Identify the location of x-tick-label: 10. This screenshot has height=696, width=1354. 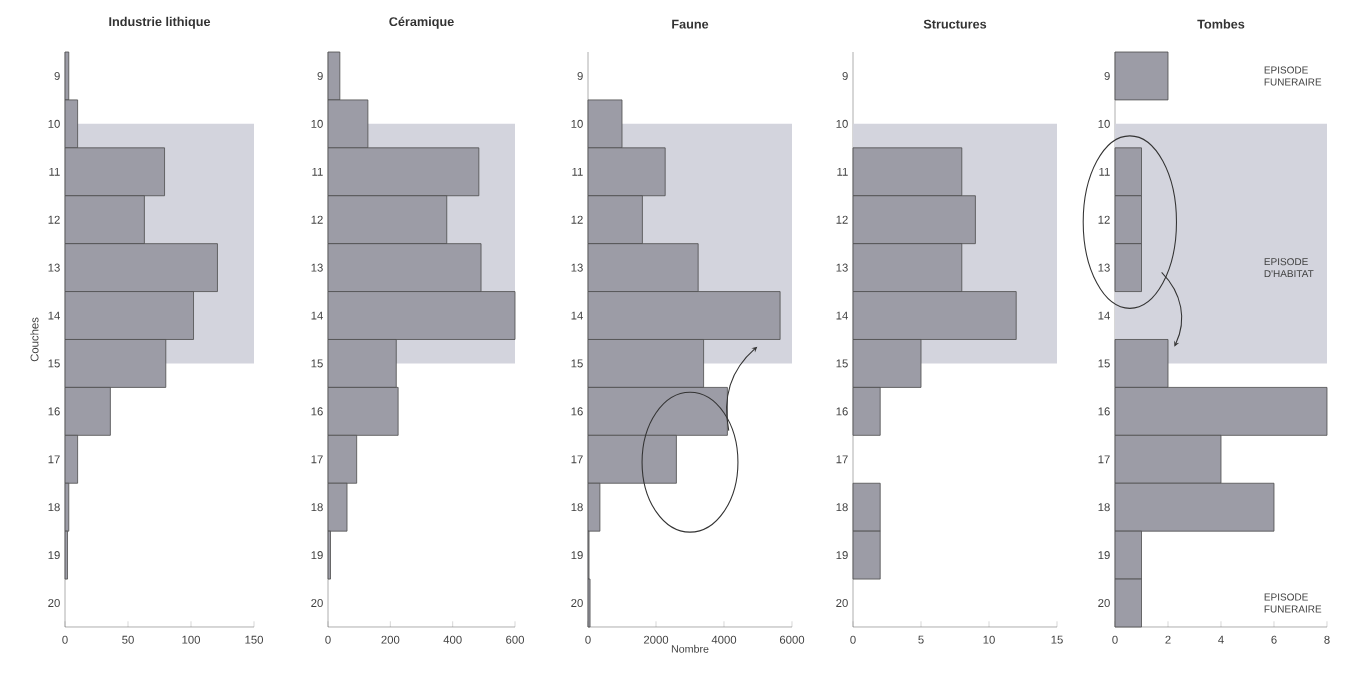
(989, 639).